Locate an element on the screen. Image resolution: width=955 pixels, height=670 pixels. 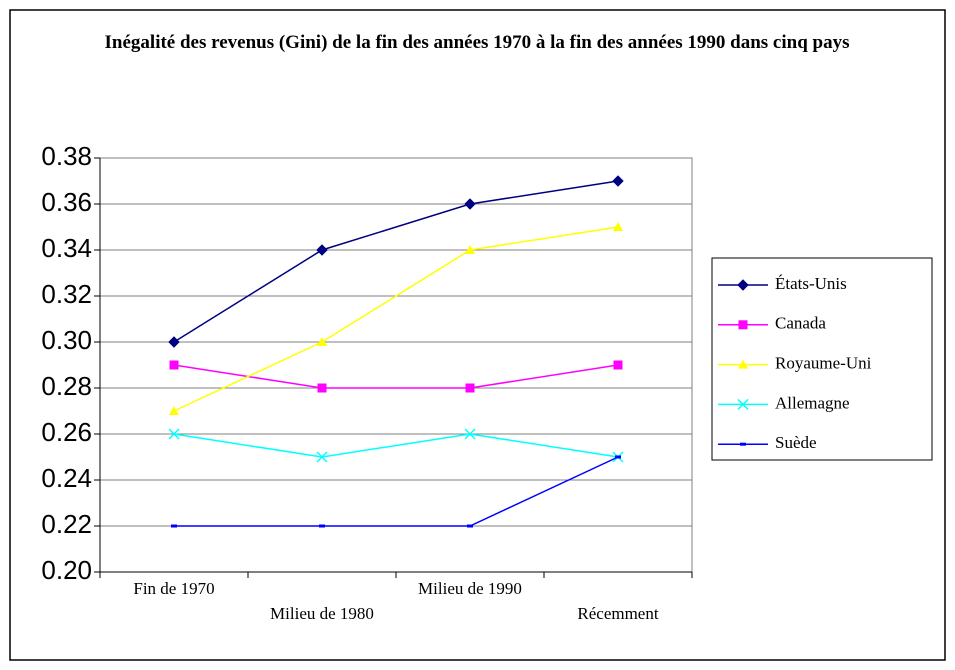
legend-box is located at coordinates (822, 359).